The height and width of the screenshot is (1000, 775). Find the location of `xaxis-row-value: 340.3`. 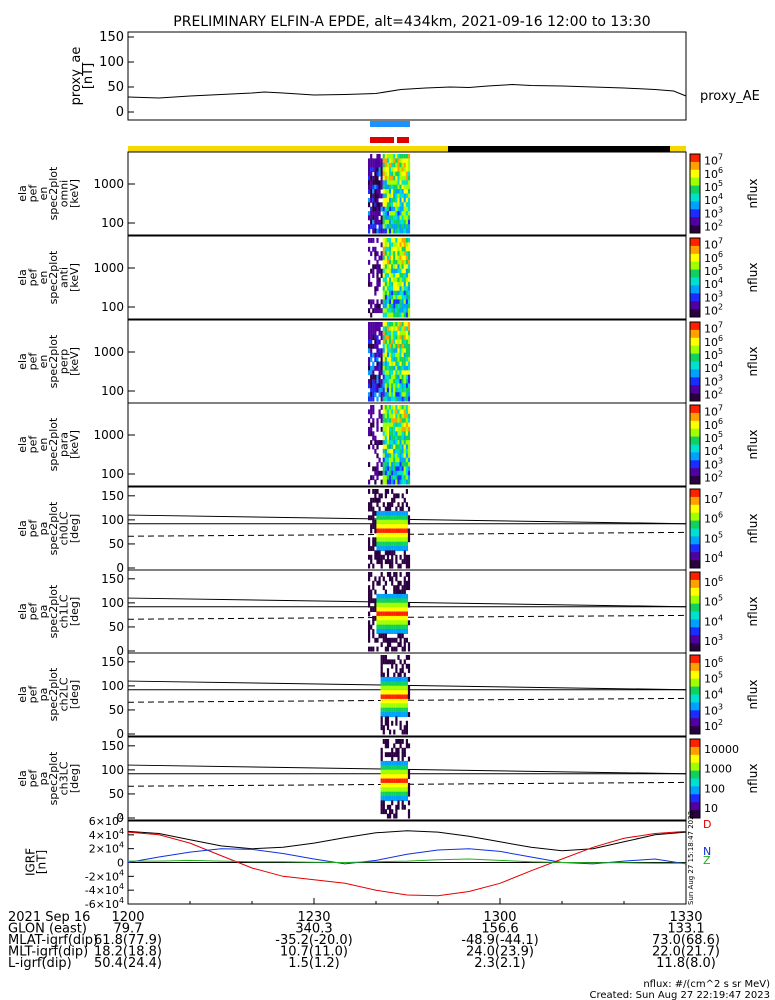

xaxis-row-value: 340.3 is located at coordinates (313, 929).